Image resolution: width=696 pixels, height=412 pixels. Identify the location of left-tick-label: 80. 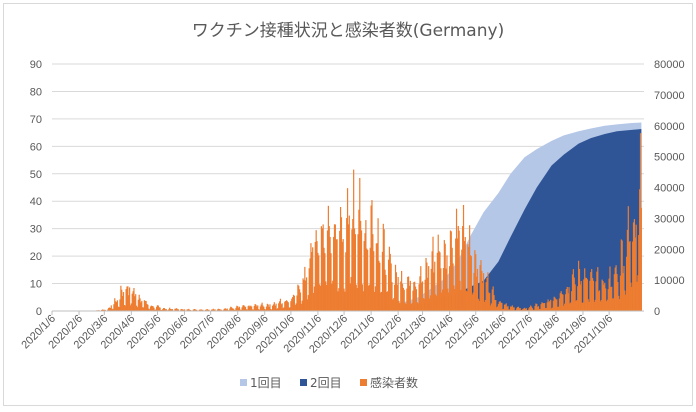
(36, 92).